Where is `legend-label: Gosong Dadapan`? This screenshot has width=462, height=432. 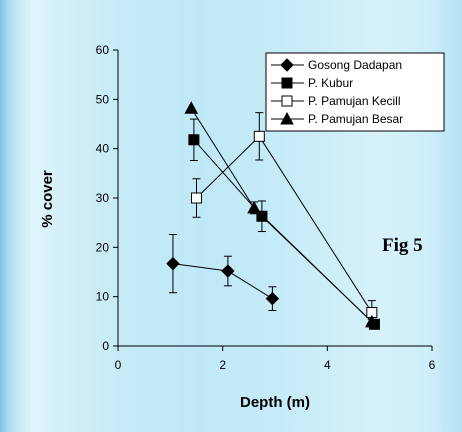 legend-label: Gosong Dadapan is located at coordinates (355, 65).